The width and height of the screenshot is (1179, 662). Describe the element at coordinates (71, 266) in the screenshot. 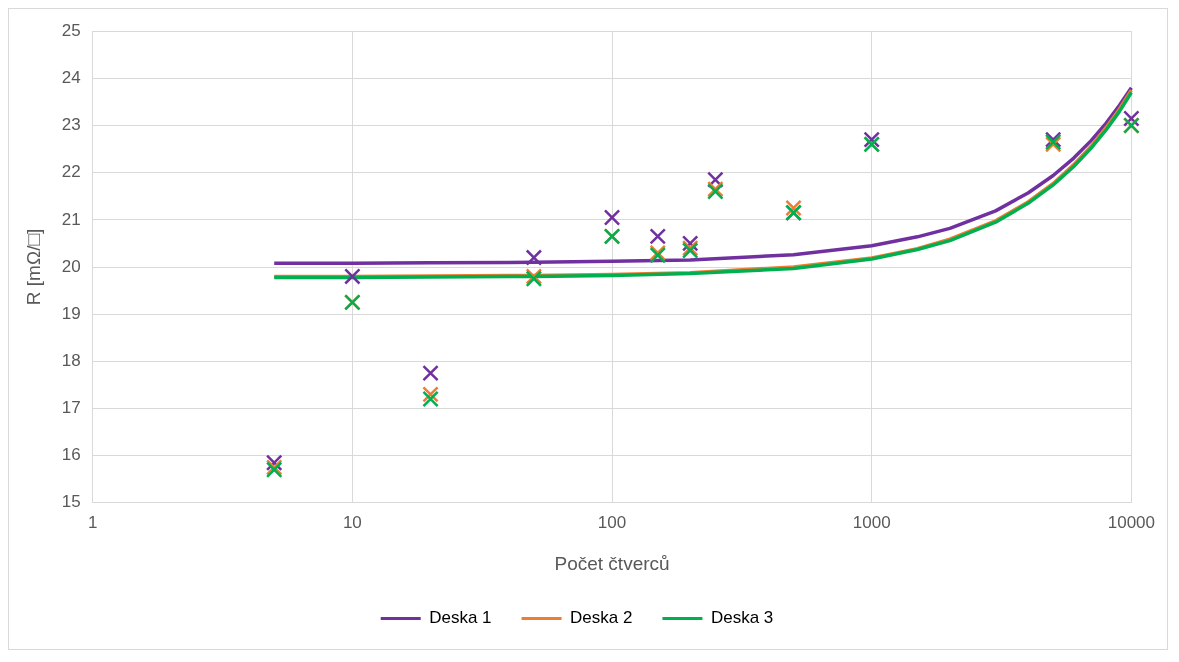

I see `y-tick-label: 20` at that location.